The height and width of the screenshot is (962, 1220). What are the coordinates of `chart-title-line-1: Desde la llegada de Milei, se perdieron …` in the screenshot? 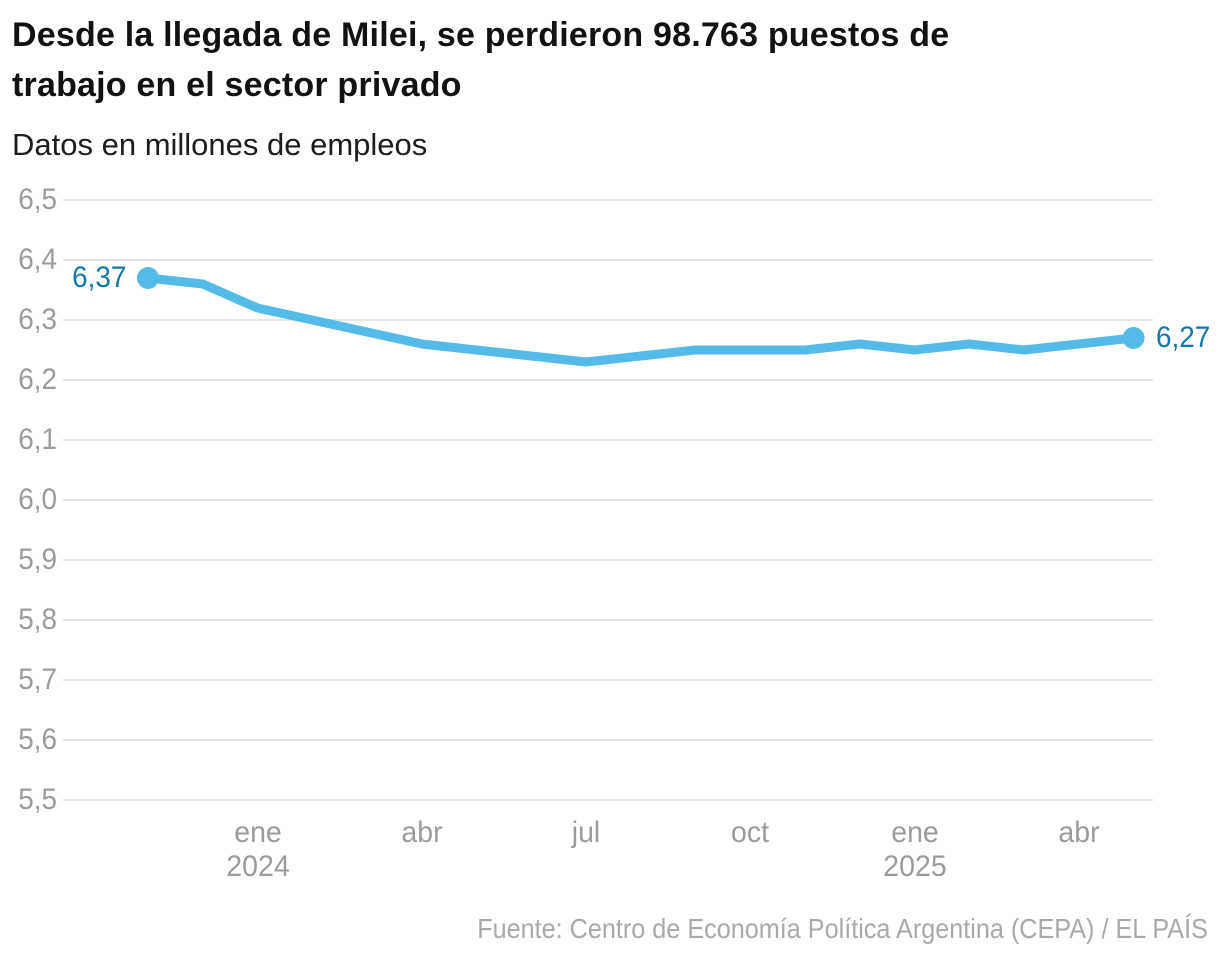 It's located at (481, 35).